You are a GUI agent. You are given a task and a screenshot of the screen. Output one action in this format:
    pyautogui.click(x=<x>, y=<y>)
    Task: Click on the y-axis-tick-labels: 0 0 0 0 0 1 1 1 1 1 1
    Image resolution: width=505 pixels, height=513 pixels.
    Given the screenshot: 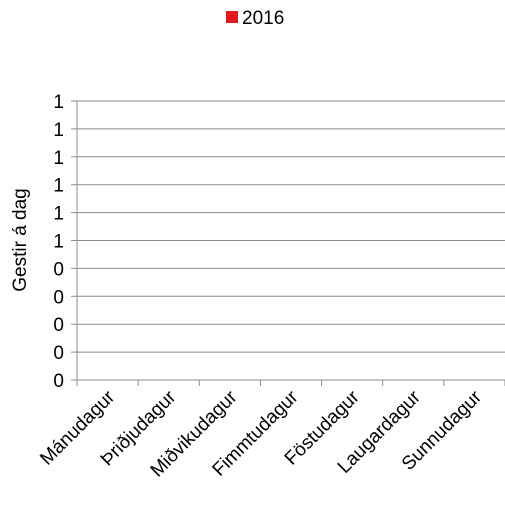 What is the action you would take?
    pyautogui.click(x=65, y=242)
    